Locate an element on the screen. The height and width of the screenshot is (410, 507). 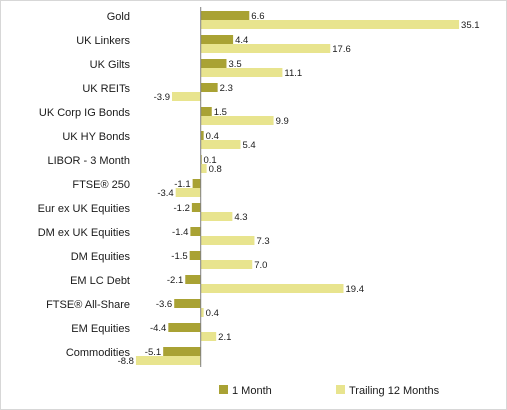
data-label: -8.8 is located at coordinates (126, 361).